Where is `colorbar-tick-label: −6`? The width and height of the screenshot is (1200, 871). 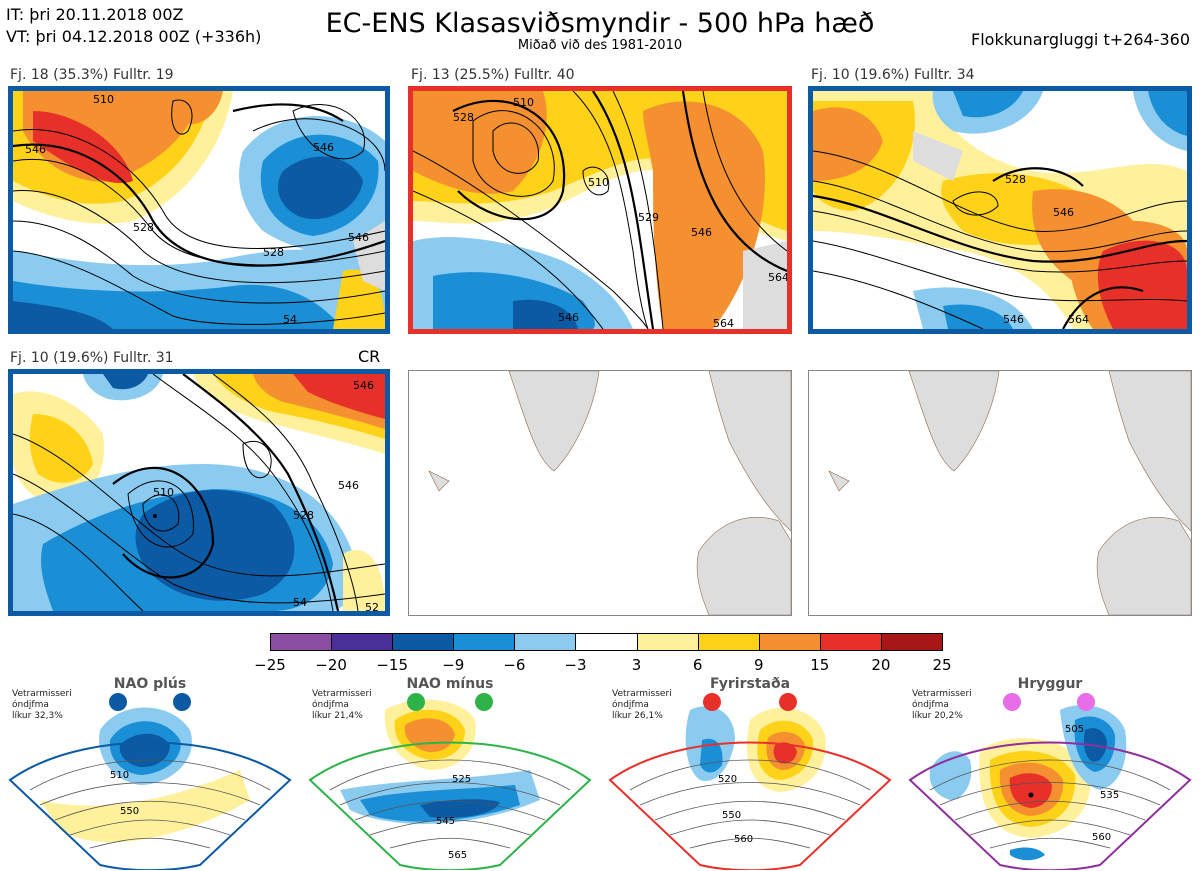 colorbar-tick-label: −6 is located at coordinates (514, 665).